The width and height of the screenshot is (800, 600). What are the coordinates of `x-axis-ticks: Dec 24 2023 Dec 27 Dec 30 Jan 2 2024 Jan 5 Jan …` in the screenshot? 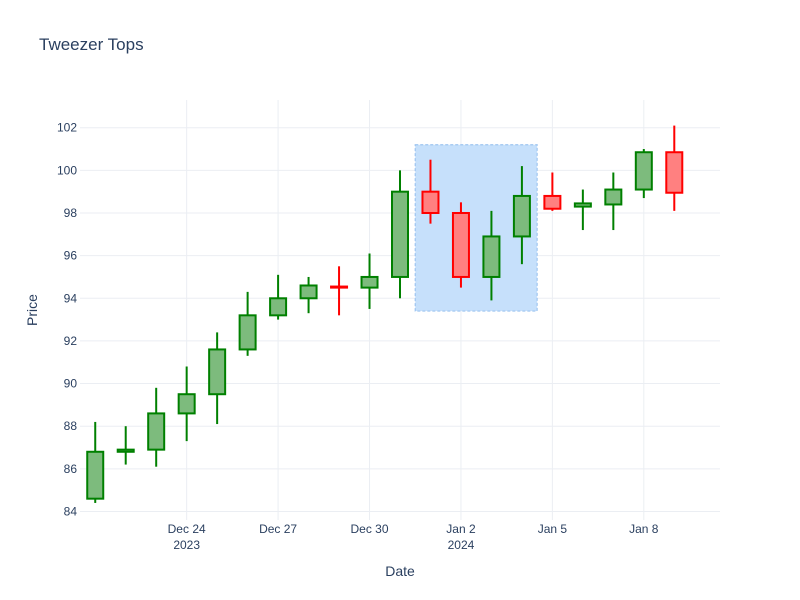 It's located at (413, 537).